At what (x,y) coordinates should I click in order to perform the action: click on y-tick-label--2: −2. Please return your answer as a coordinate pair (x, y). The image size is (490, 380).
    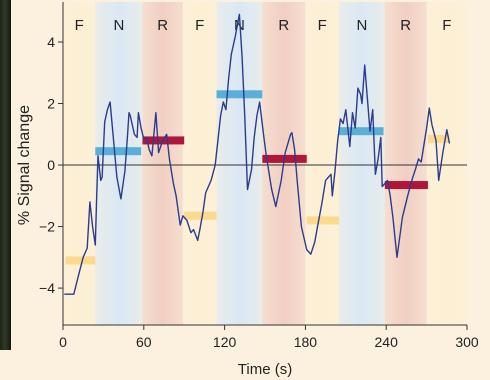
    Looking at the image, I should click on (47, 227).